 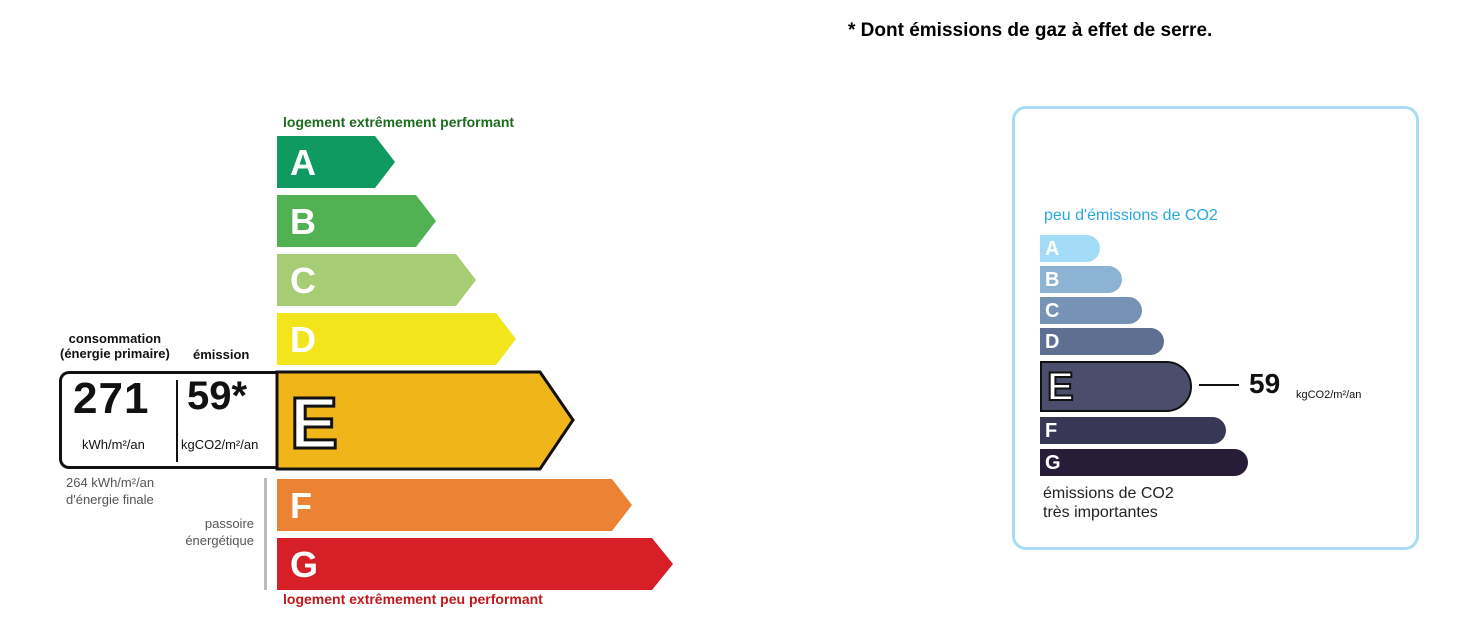 I want to click on final-energy-value: 264 kWh/m²/an, so click(x=110, y=482).